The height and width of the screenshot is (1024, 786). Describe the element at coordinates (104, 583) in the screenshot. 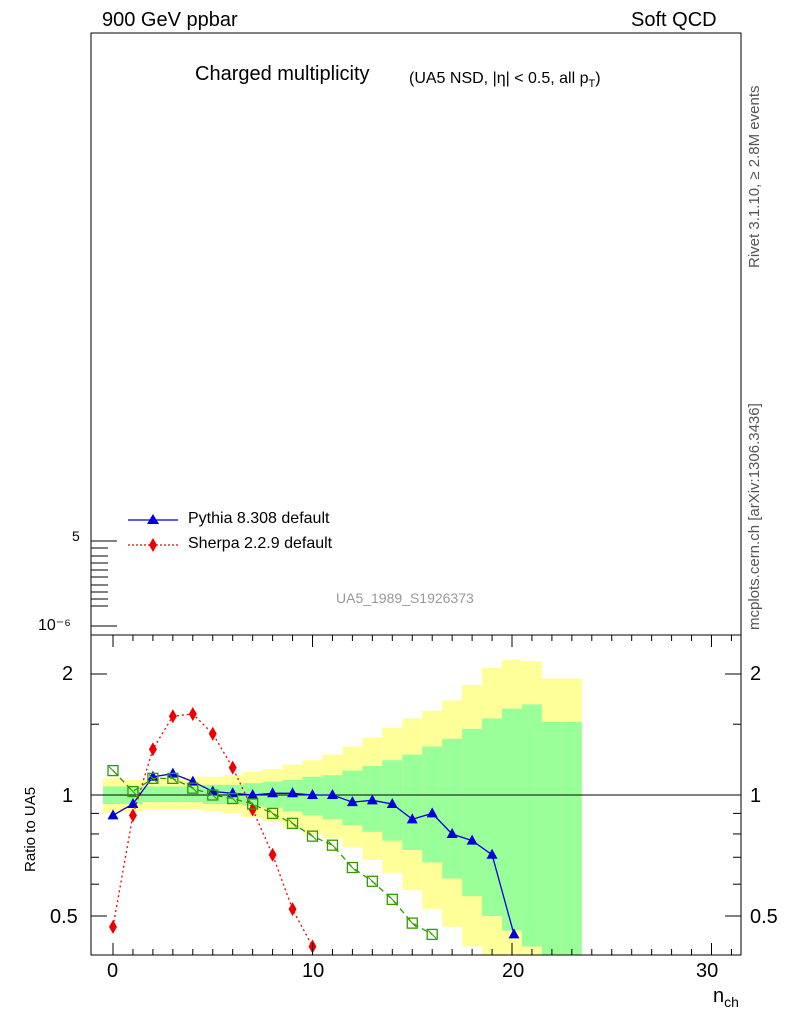

I see `upper-y-ticks` at that location.